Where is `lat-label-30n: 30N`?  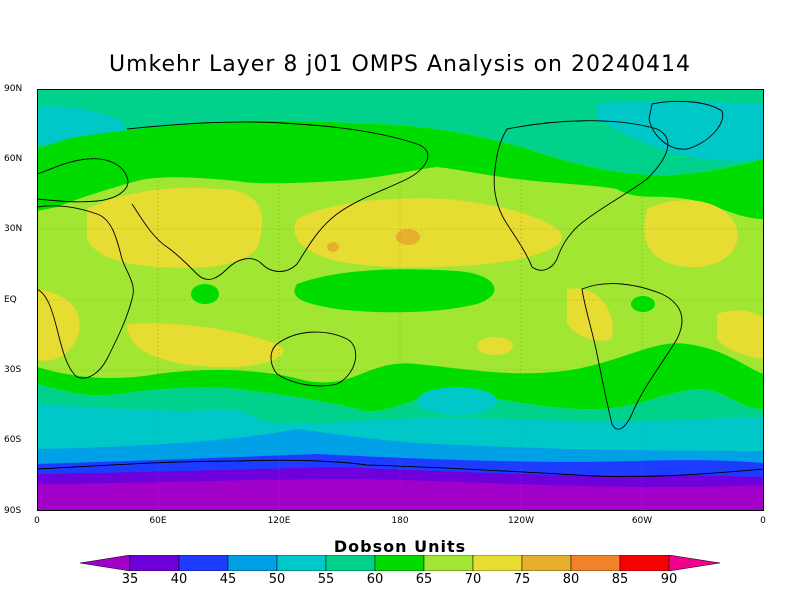
lat-label-30n: 30N is located at coordinates (13, 229).